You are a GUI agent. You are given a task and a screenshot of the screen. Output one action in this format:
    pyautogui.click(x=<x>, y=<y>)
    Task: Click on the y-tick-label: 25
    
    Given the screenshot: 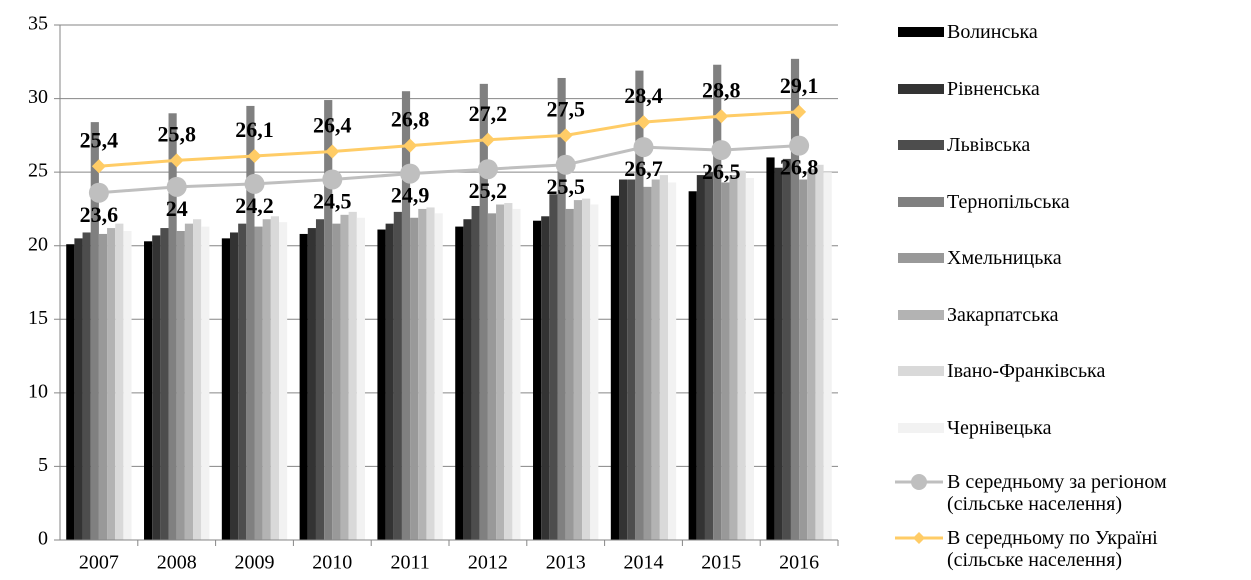 What is the action you would take?
    pyautogui.click(x=38, y=171)
    